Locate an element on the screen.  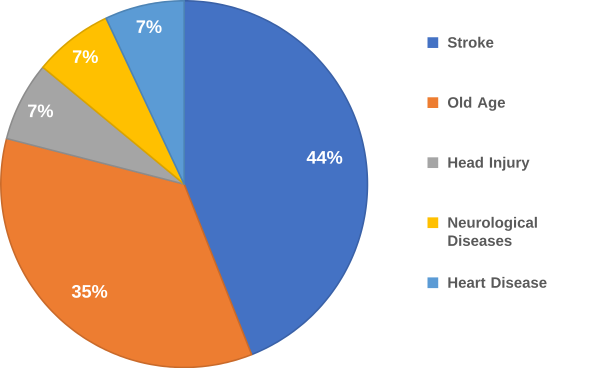
legend-label: Neurological Diseases is located at coordinates (492, 231).